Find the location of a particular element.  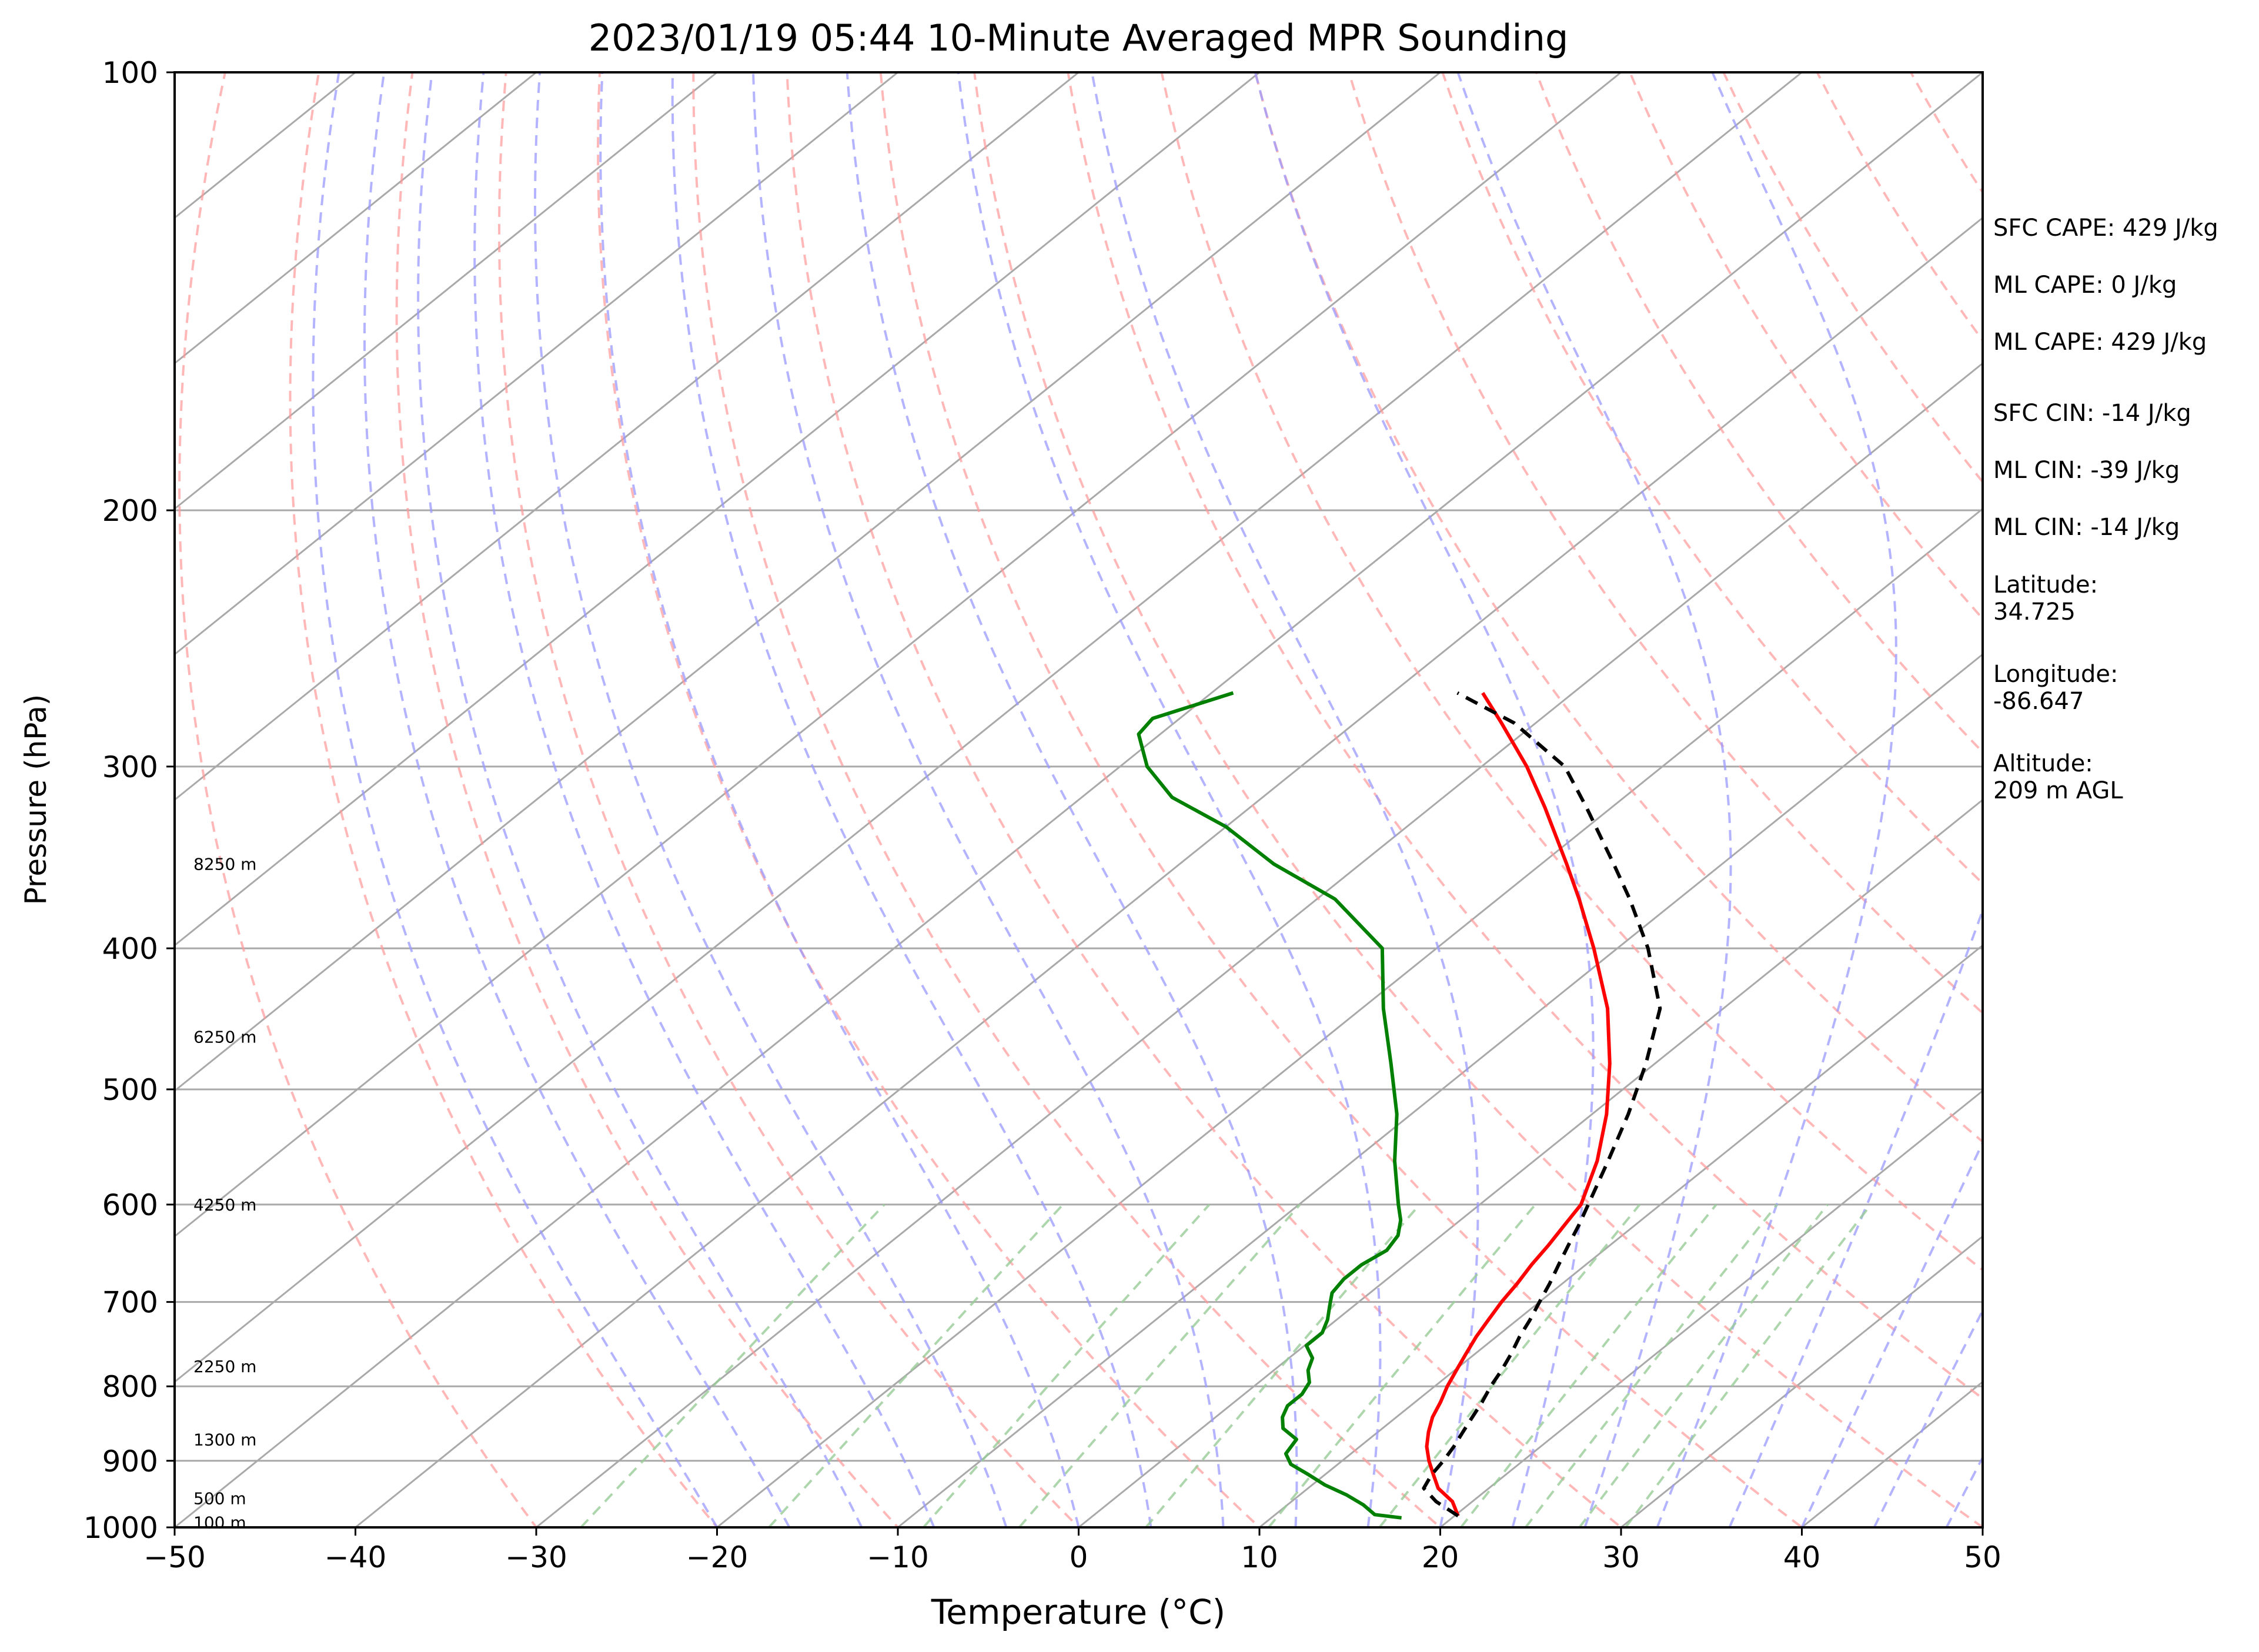

x-tick-label: −40 is located at coordinates (356, 1557).